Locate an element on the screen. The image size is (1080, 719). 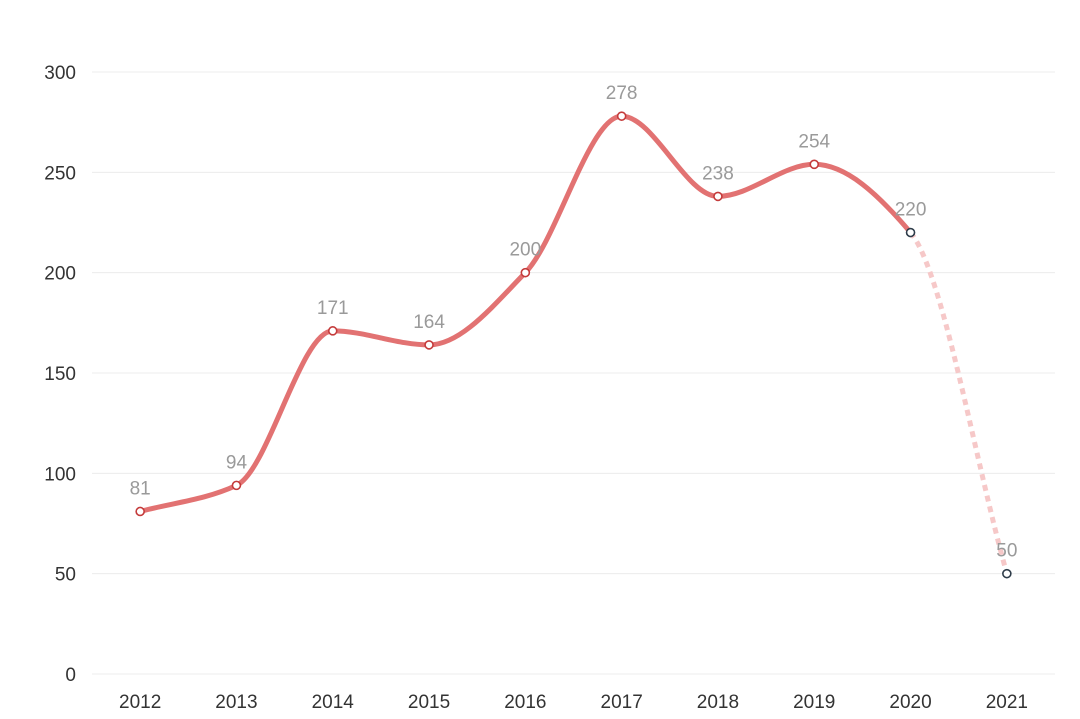
data-label: 50 is located at coordinates (1006, 551).